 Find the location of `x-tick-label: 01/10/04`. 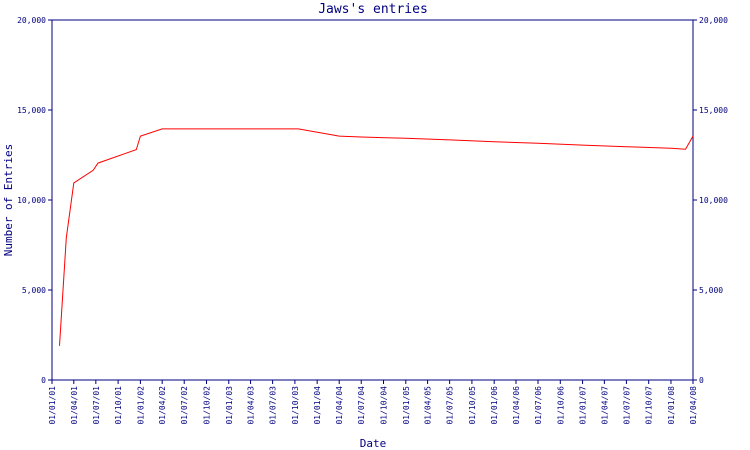

x-tick-label: 01/10/04 is located at coordinates (384, 405).